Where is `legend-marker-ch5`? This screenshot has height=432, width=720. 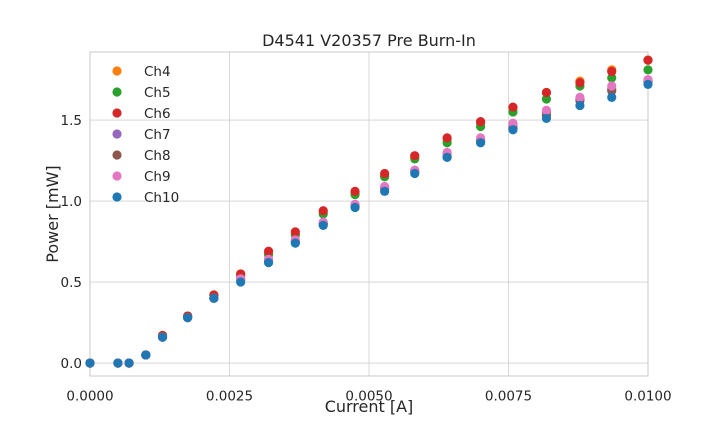
legend-marker-ch5 is located at coordinates (117, 92).